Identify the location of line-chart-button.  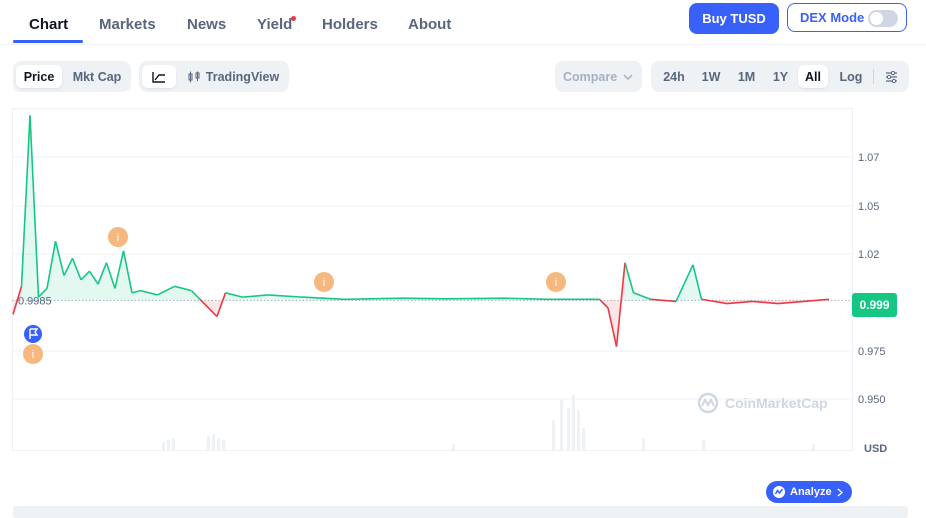
(159, 76).